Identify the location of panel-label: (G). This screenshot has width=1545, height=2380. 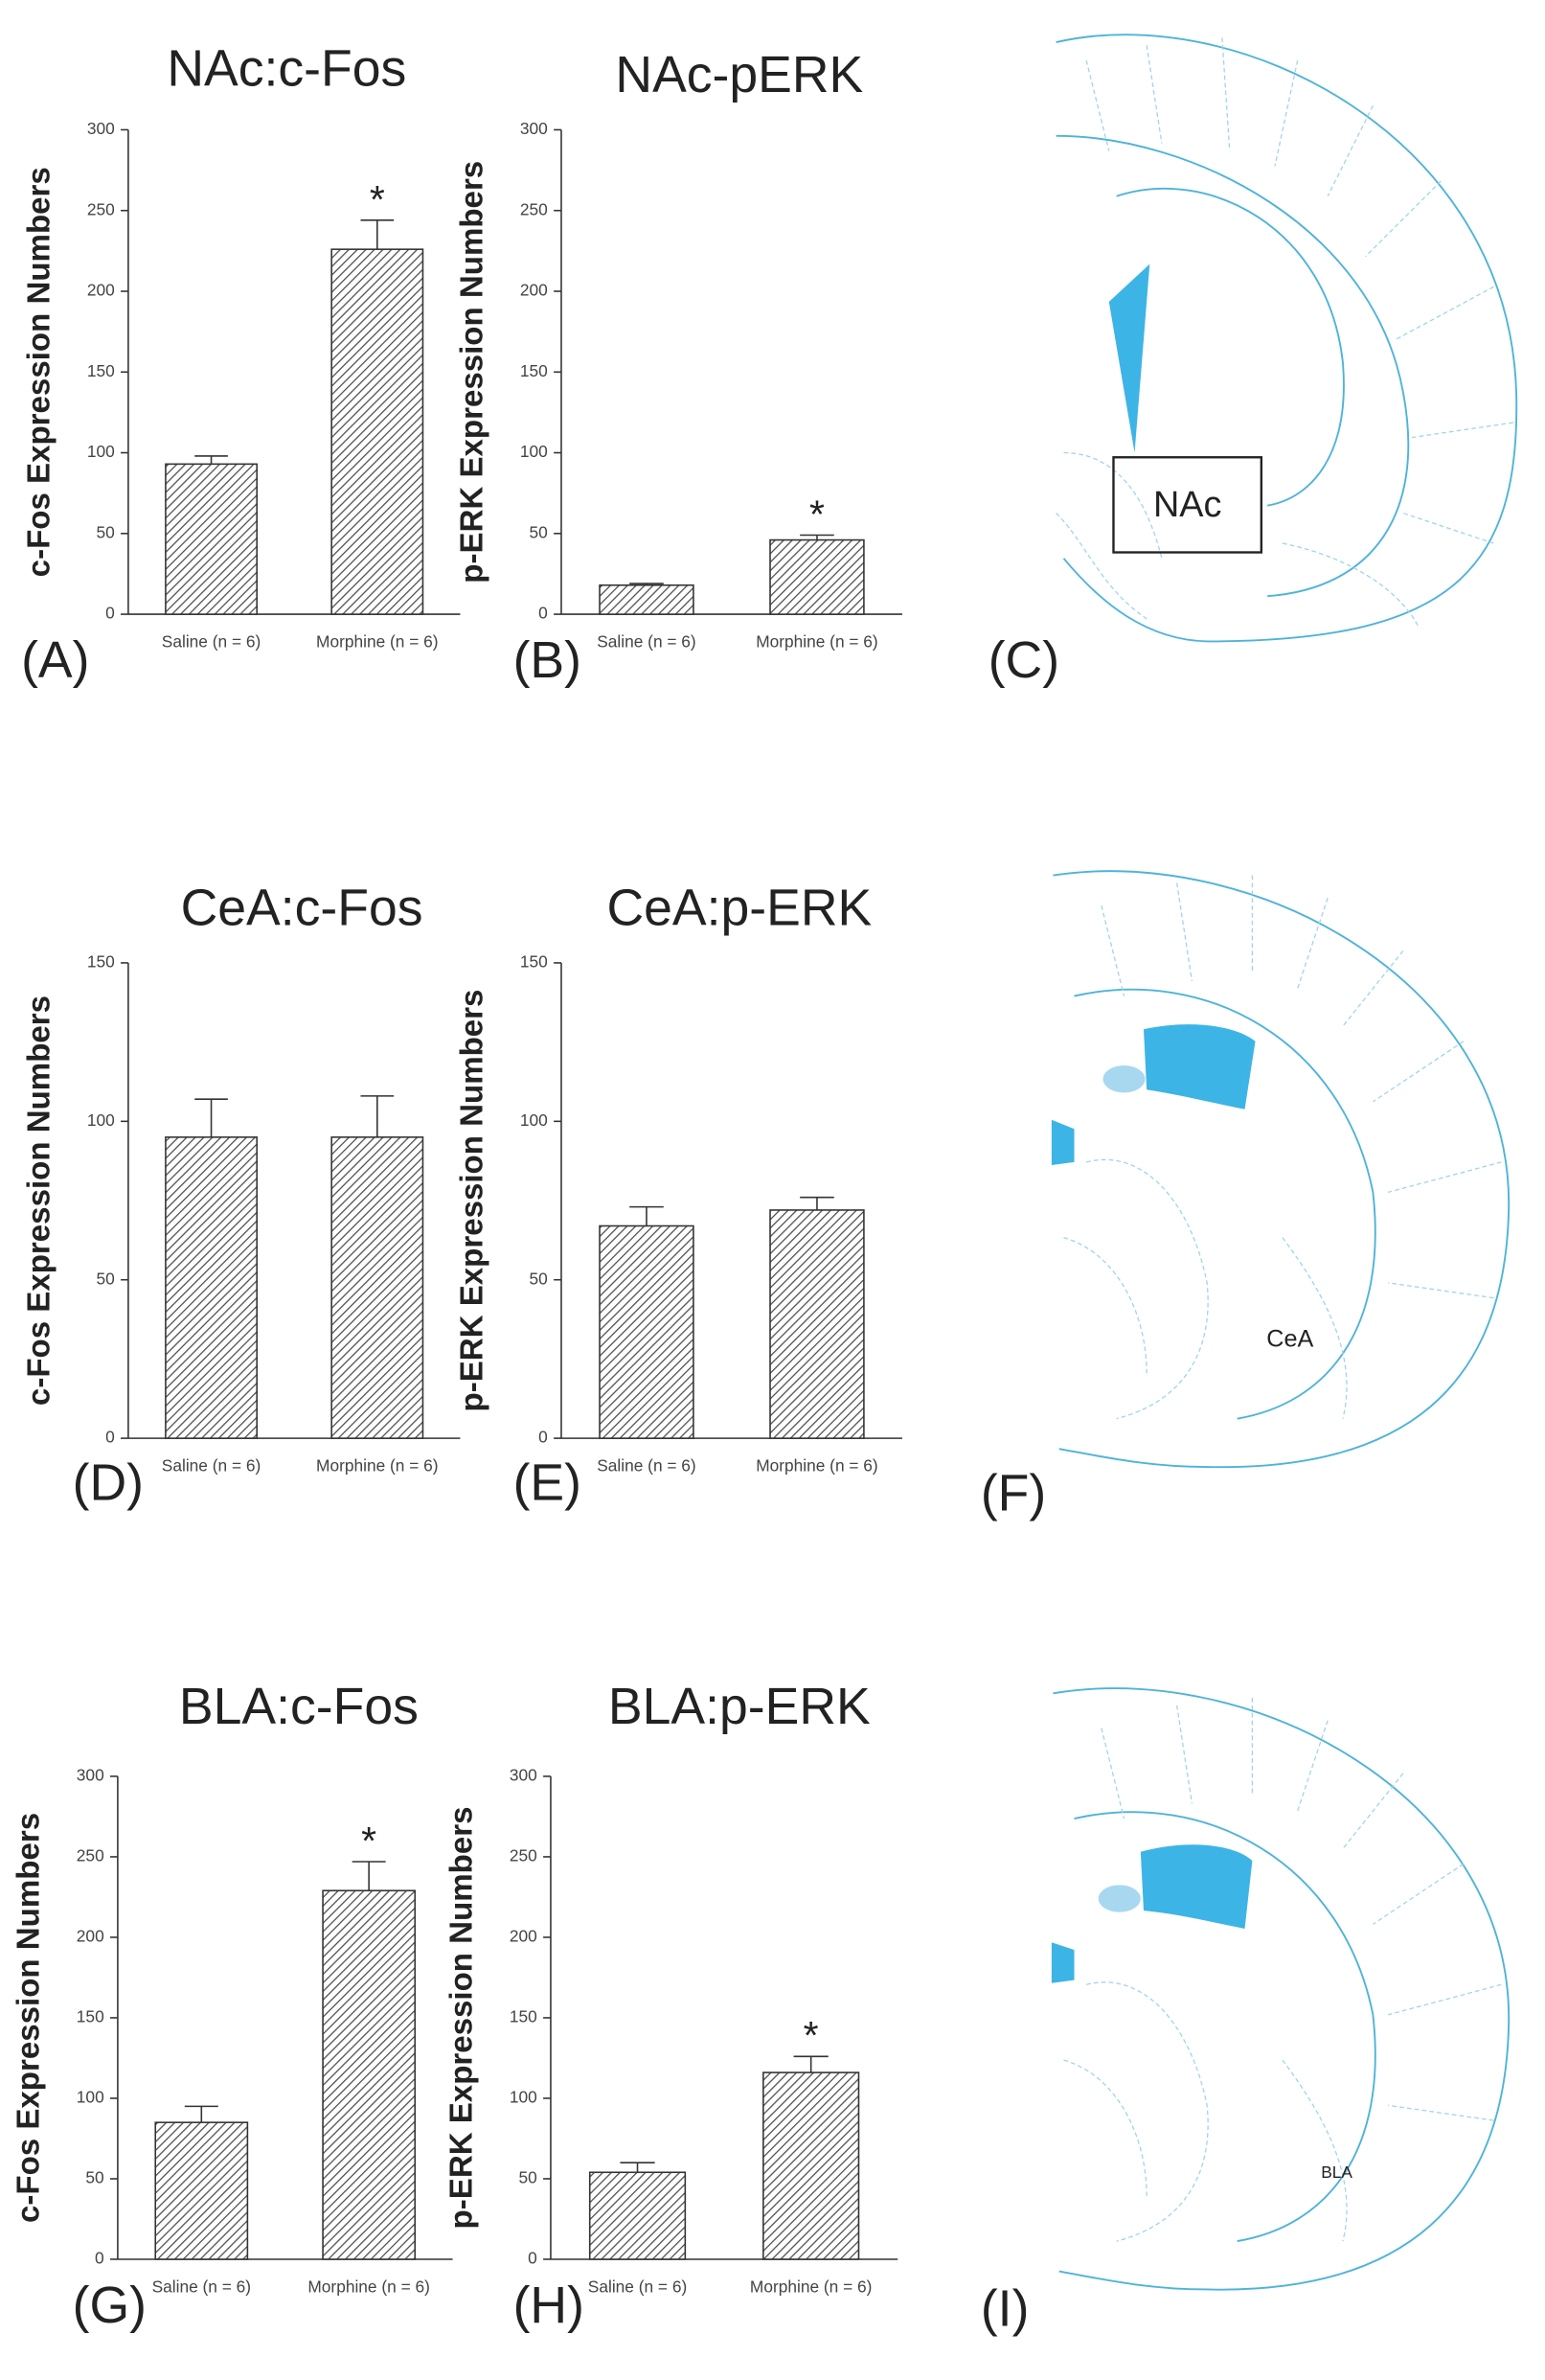
(110, 2305).